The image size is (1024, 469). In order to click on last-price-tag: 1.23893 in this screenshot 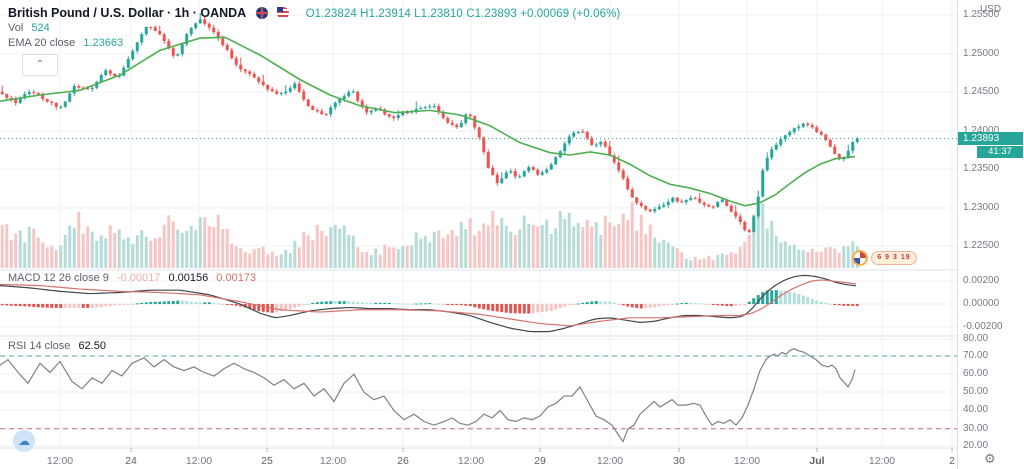, I will do `click(990, 139)`.